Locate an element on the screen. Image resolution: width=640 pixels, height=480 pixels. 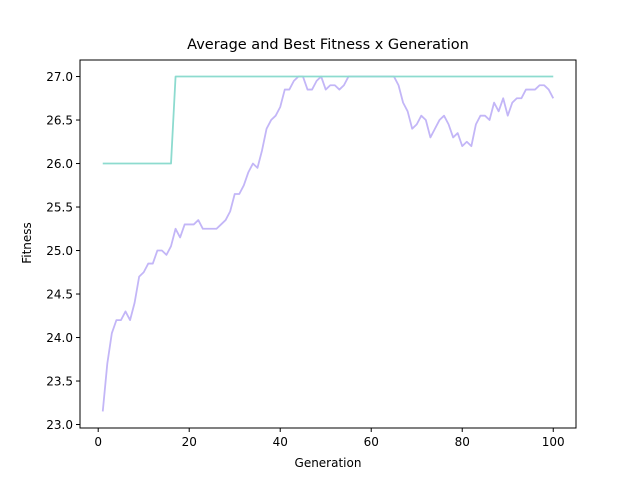
x-tick-label: 100 is located at coordinates (553, 442).